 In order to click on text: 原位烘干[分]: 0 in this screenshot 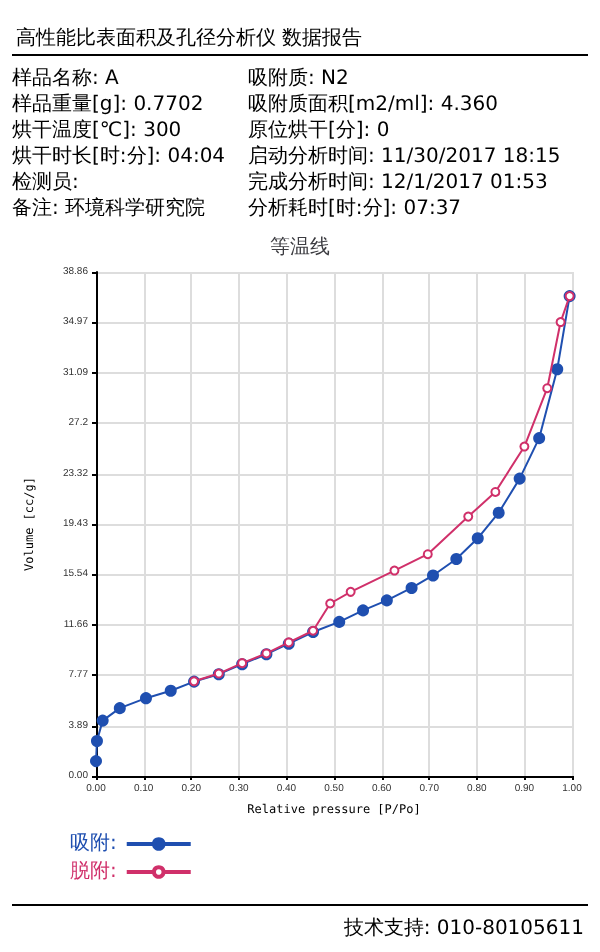, I will do `click(320, 132)`.